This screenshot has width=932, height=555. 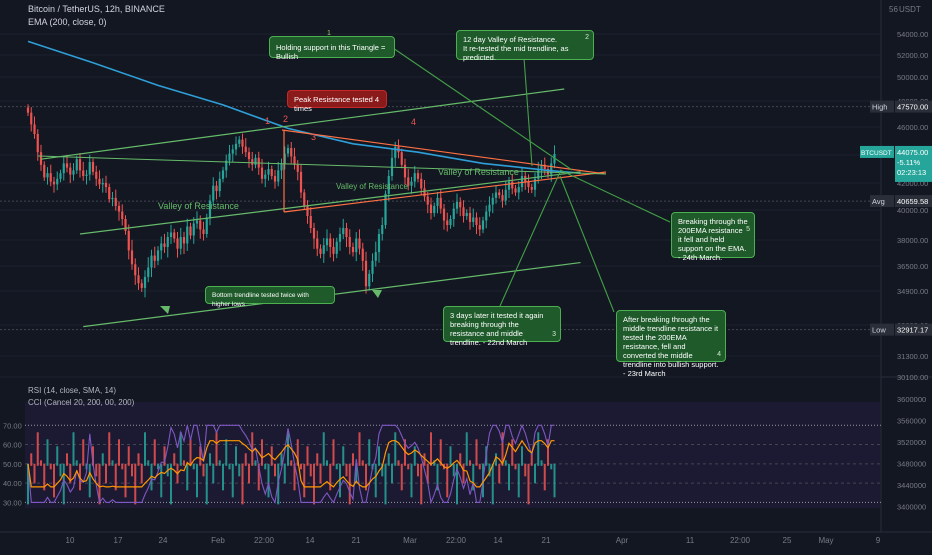 I want to click on rsi-indicator-title: RSI (14, close, SMA, 14), so click(x=72, y=390).